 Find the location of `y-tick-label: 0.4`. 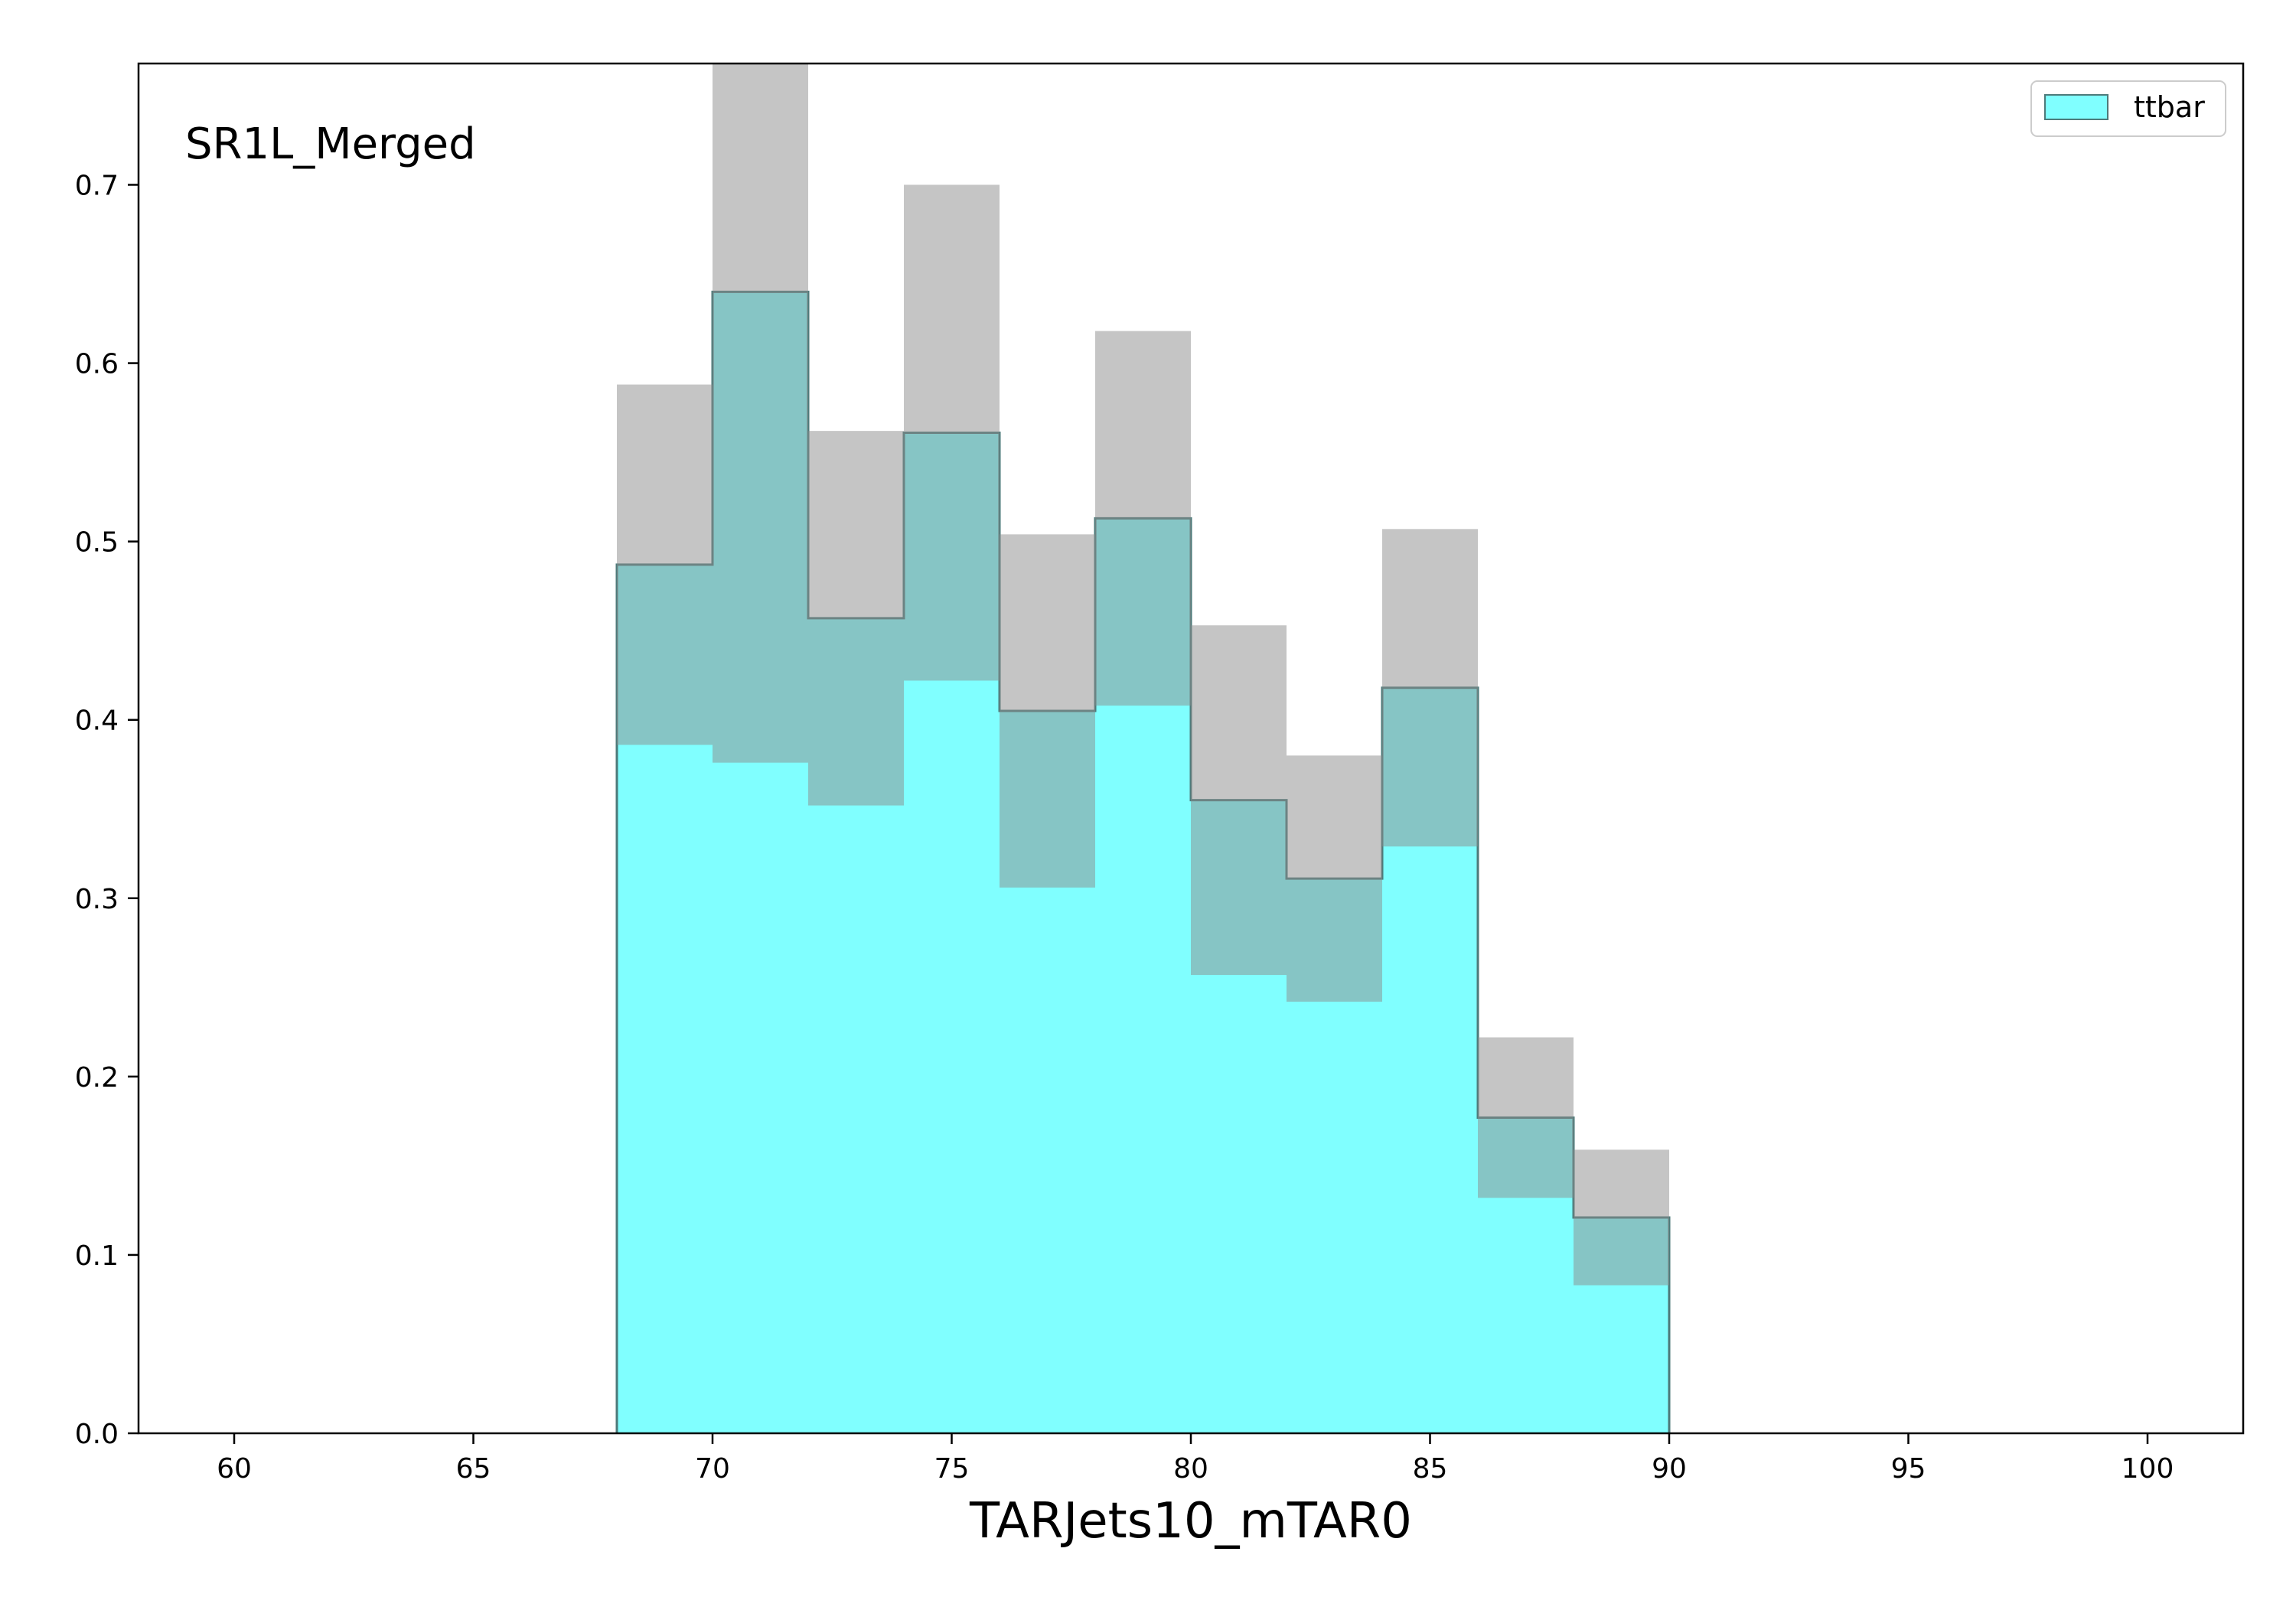

y-tick-label: 0.4 is located at coordinates (97, 722).